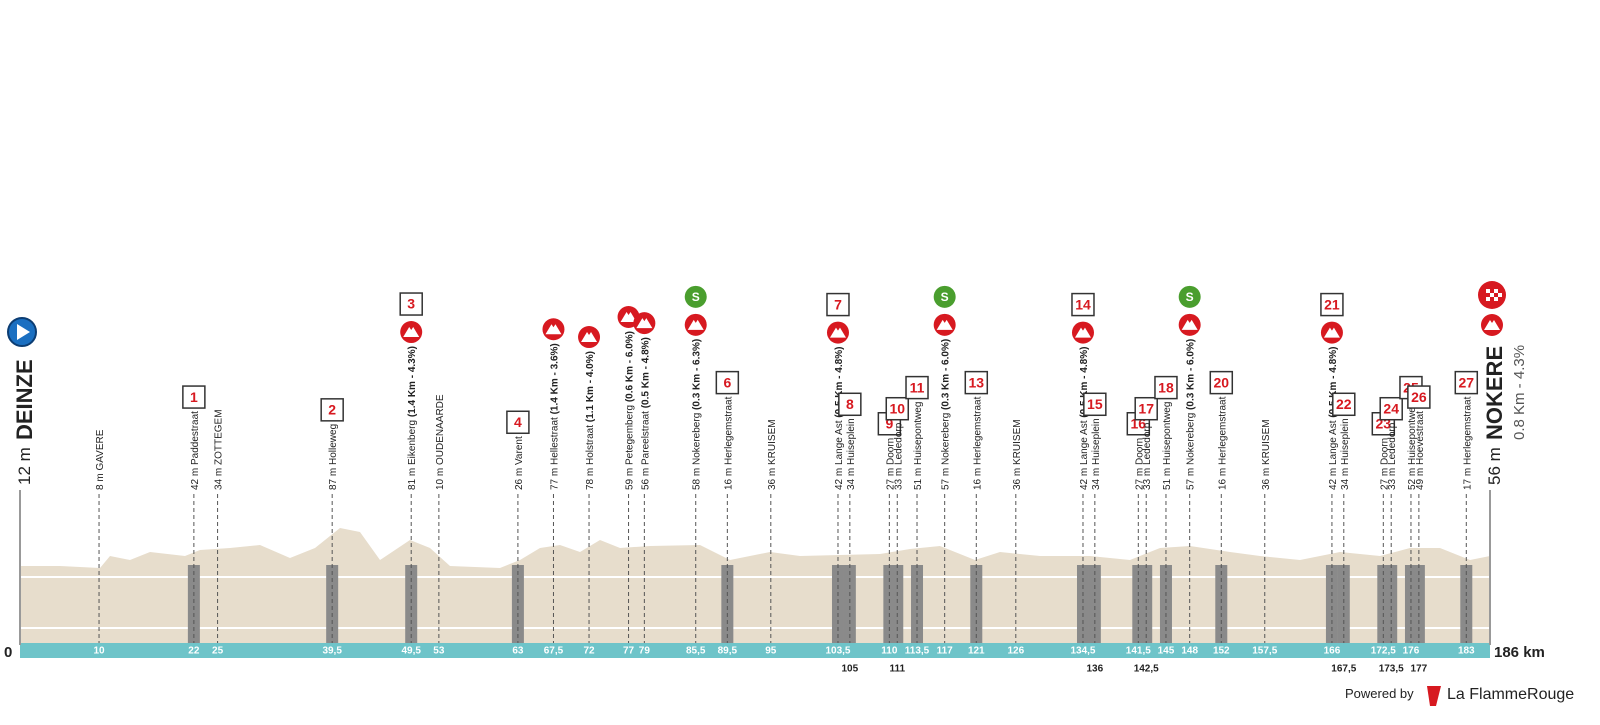 The image size is (1600, 725). What do you see at coordinates (1264, 651) in the screenshot?
I see `km-label: 157,5` at bounding box center [1264, 651].